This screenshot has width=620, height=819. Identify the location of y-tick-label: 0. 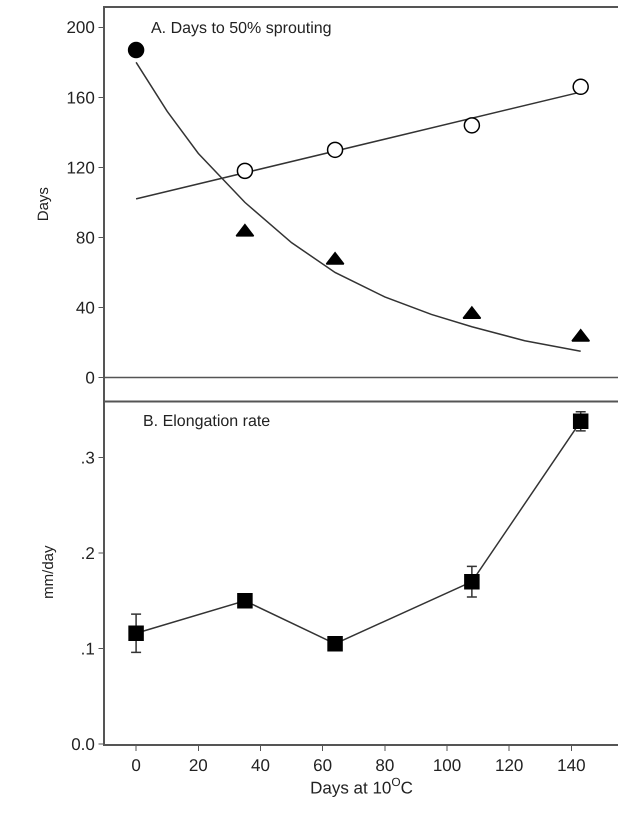
(90, 378).